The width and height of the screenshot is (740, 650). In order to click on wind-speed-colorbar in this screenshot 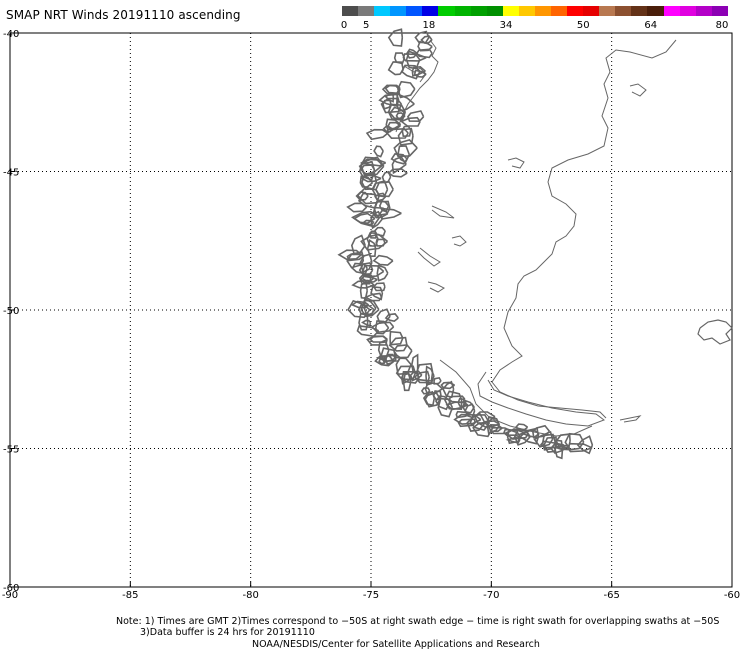, I will do `click(535, 11)`.